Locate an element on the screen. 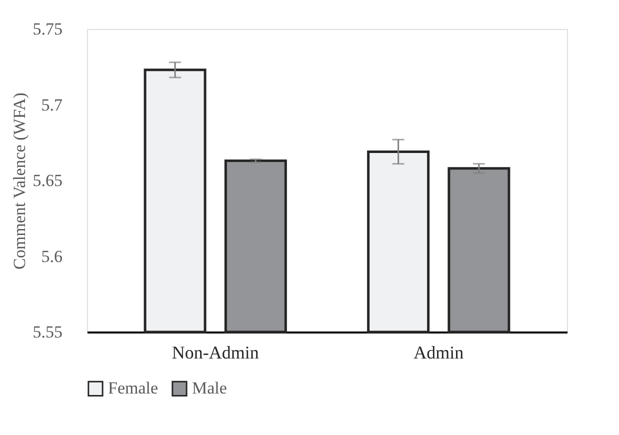 Image resolution: width=619 pixels, height=435 pixels. legend-label: Male is located at coordinates (209, 388).